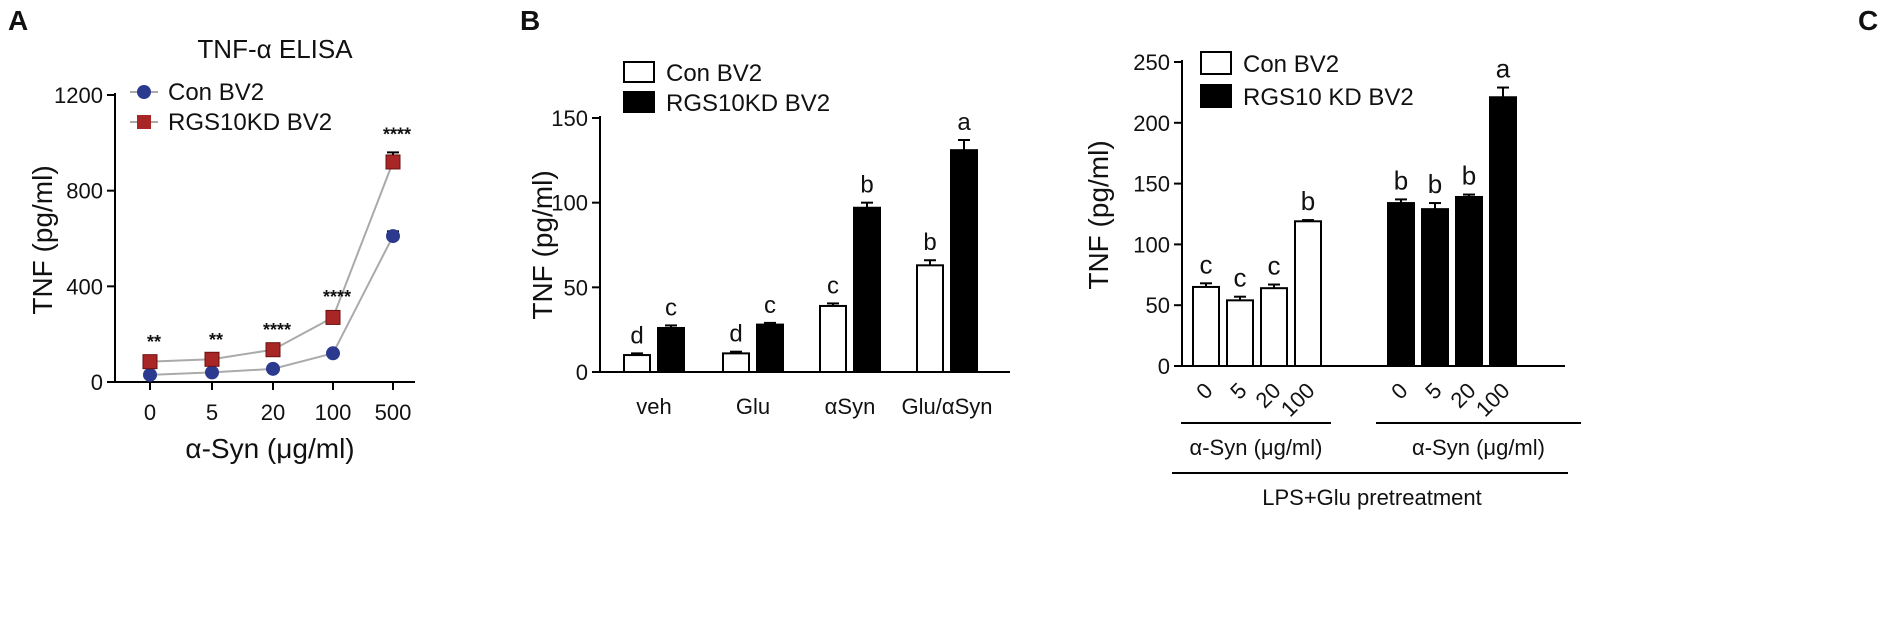 The image size is (1902, 625). Describe the element at coordinates (1401, 180) in the screenshot. I see `letter-c-1-0: b` at that location.